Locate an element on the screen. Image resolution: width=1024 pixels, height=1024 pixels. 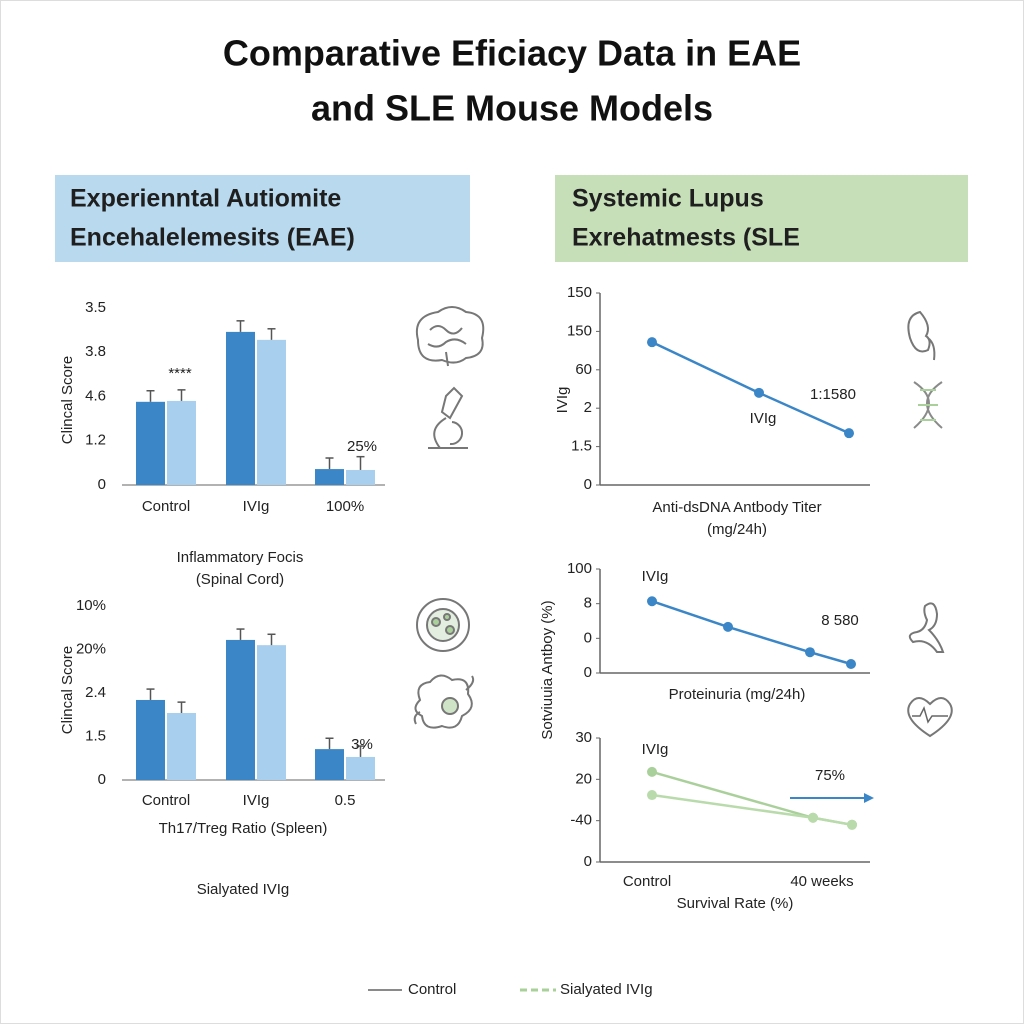
y-tick-label: -40 is located at coordinates (581, 820).